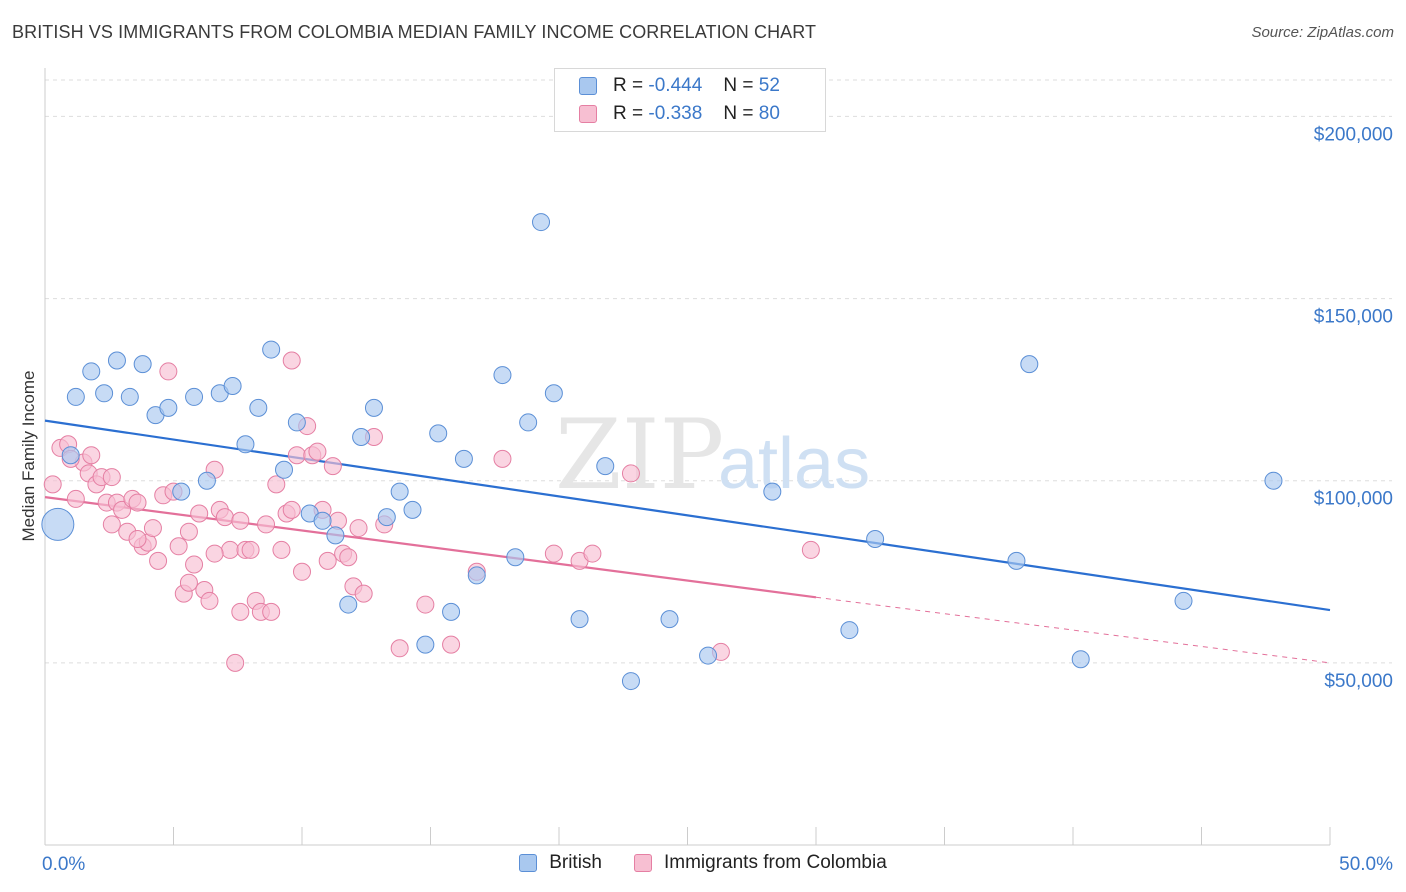  I want to click on legend-item-colombia: Immigrants from Colombia, so click(760, 863).